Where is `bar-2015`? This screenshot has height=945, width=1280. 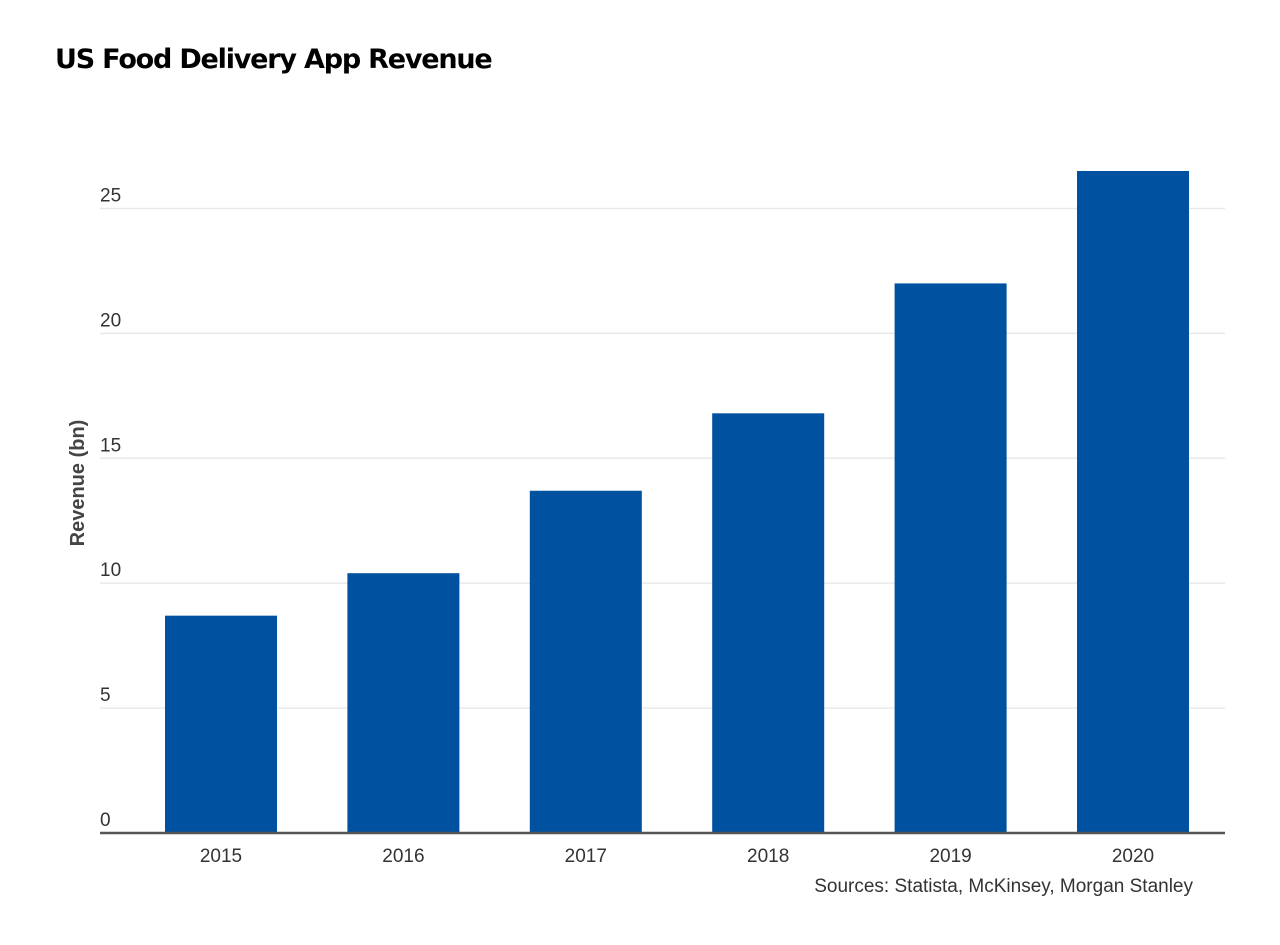
bar-2015 is located at coordinates (221, 724).